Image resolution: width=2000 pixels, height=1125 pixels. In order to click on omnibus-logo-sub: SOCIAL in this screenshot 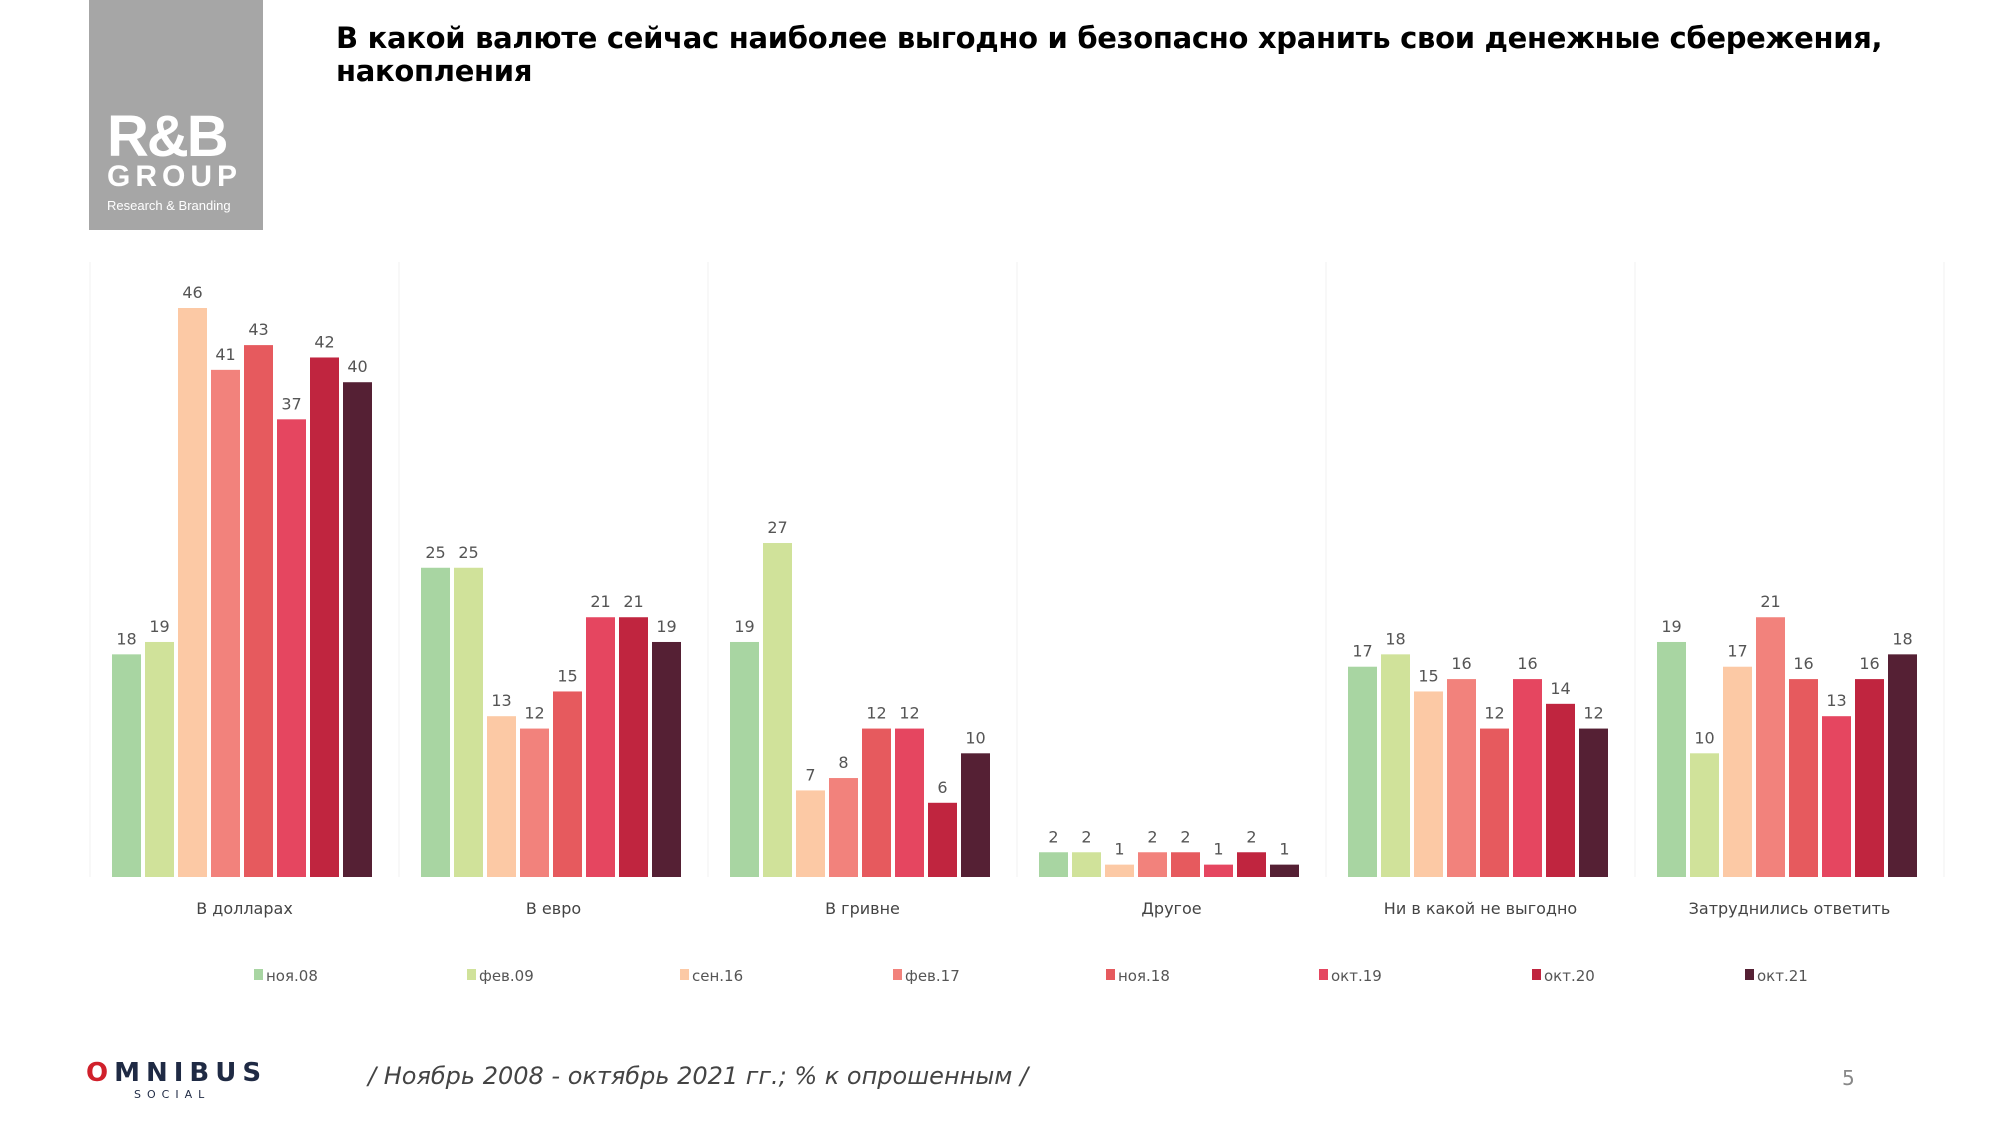, I will do `click(172, 1094)`.